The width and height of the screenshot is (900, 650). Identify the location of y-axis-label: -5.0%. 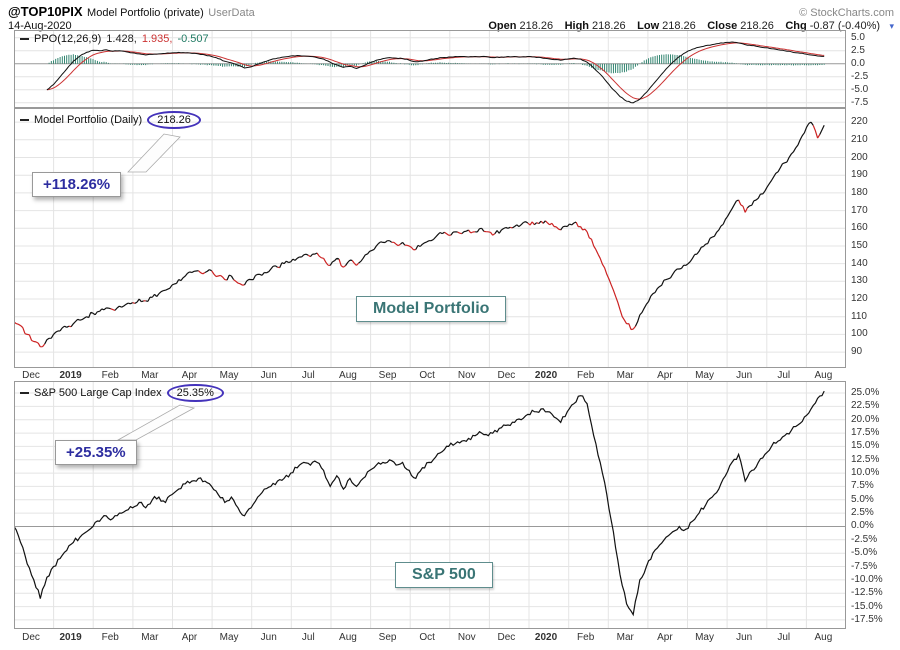
(864, 553).